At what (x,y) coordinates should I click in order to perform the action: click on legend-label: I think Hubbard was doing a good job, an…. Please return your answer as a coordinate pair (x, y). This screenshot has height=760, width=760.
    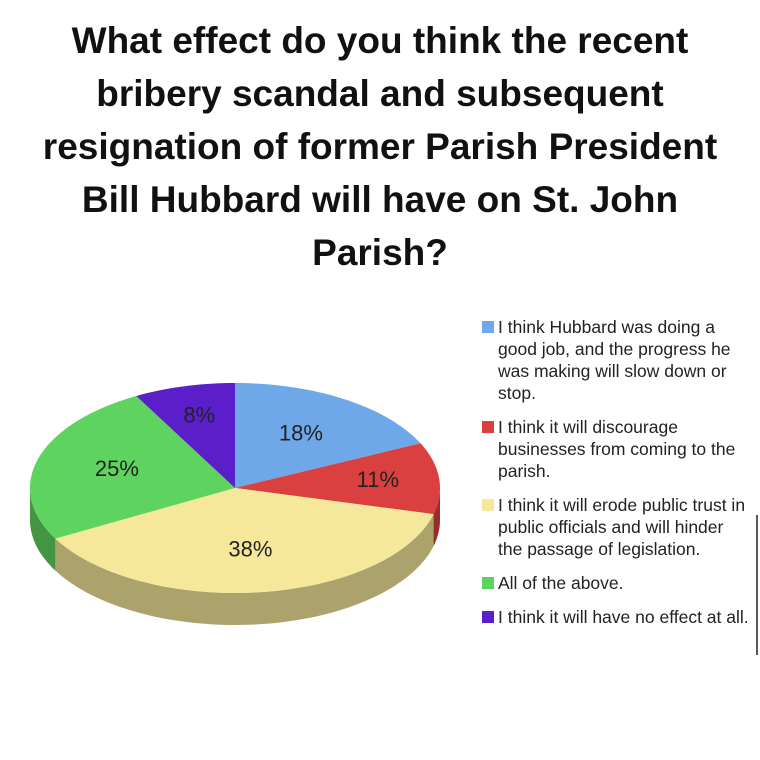
    Looking at the image, I should click on (614, 360).